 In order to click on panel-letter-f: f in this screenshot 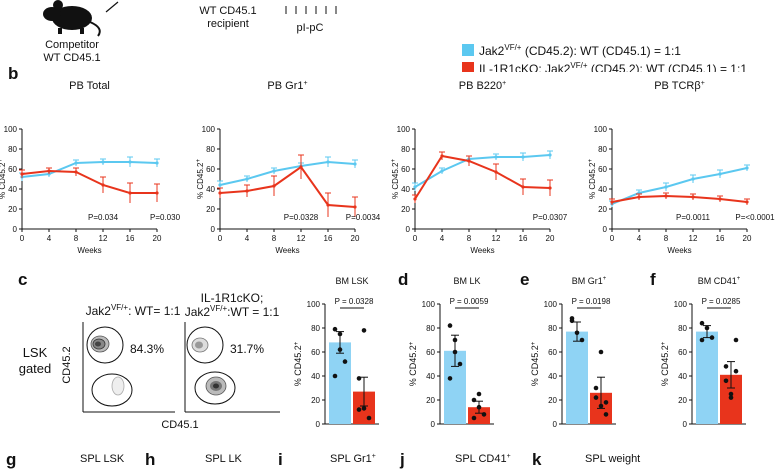, I will do `click(653, 279)`.